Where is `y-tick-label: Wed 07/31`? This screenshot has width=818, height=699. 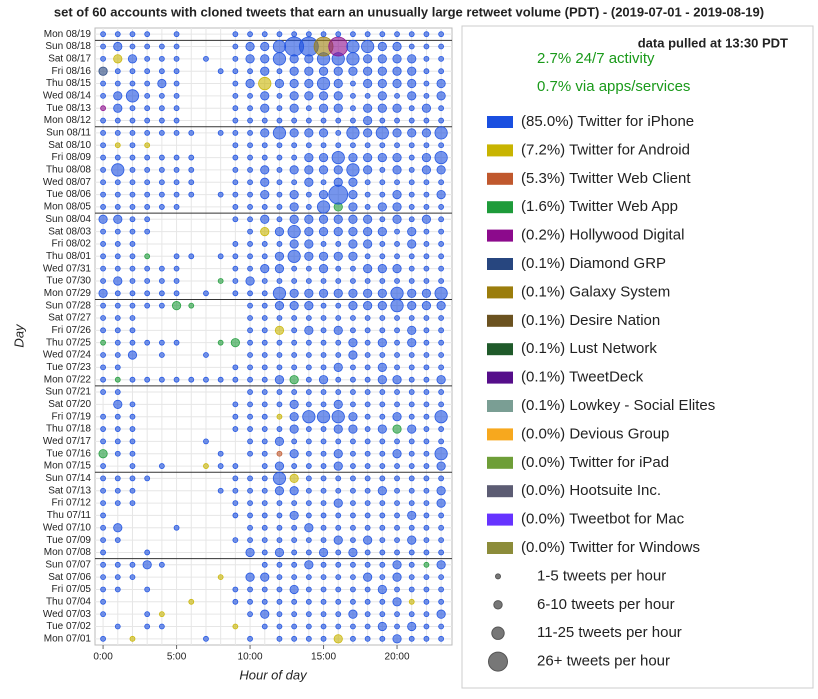
y-tick-label: Wed 07/31 is located at coordinates (67, 268).